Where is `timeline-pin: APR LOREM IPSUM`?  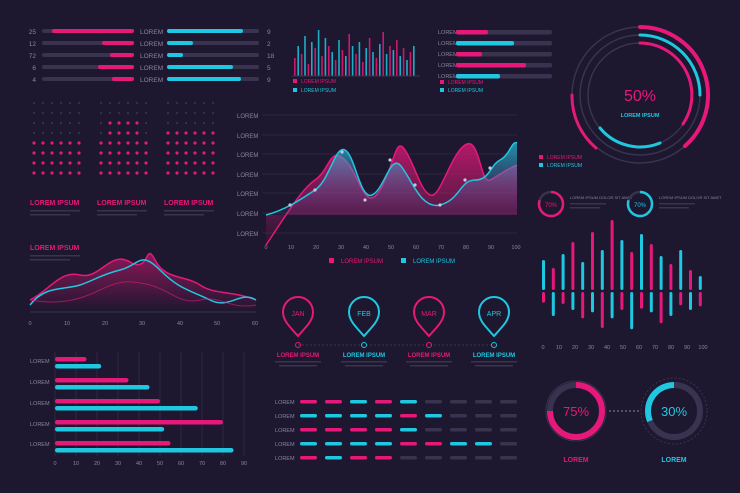
timeline-pin: APR LOREM IPSUM is located at coordinates (494, 331).